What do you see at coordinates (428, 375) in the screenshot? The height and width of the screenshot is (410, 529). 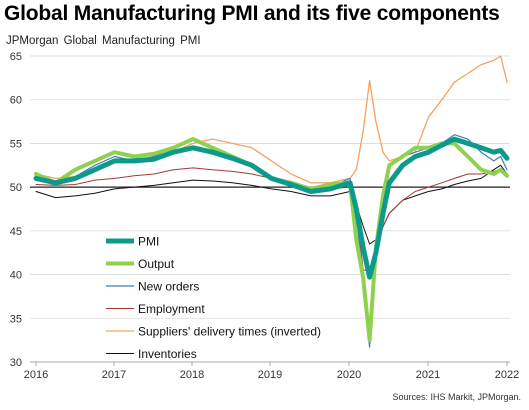 I see `x-tick-label: 2021` at bounding box center [428, 375].